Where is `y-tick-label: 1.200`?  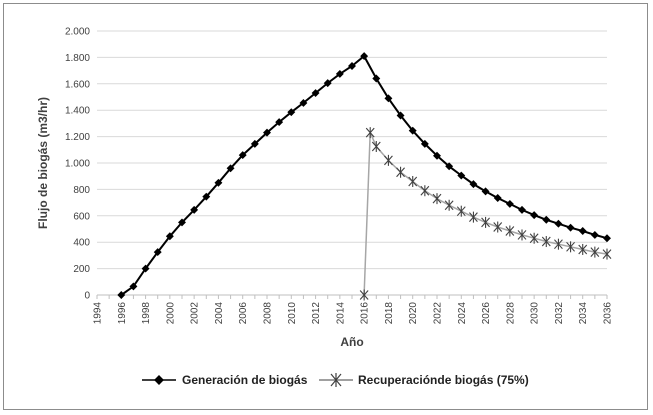
y-tick-label: 1.200 is located at coordinates (77, 137).